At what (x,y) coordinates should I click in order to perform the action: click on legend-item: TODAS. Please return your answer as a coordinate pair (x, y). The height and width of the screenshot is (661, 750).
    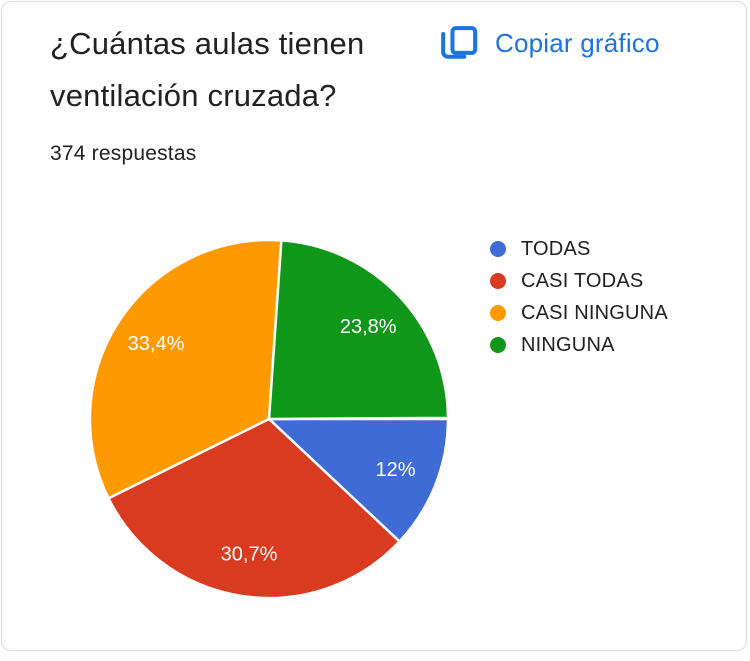
    Looking at the image, I should click on (579, 249).